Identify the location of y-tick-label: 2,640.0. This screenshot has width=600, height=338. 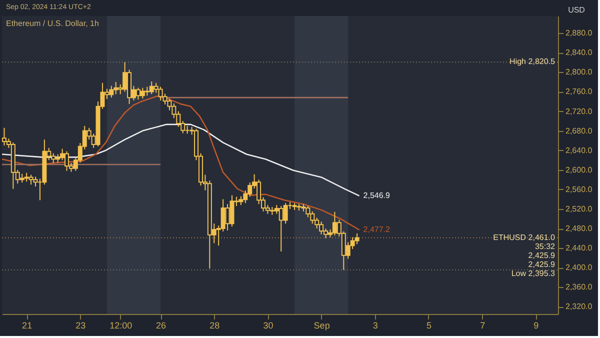
(579, 150).